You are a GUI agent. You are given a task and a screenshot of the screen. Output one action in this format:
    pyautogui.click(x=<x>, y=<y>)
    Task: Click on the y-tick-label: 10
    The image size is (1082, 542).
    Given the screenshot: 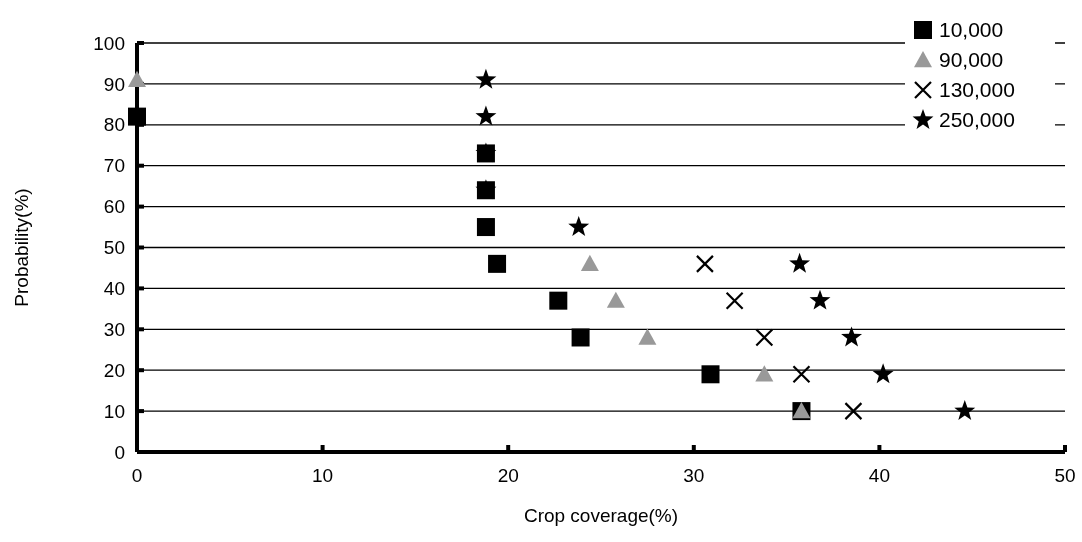 What is the action you would take?
    pyautogui.click(x=114, y=411)
    